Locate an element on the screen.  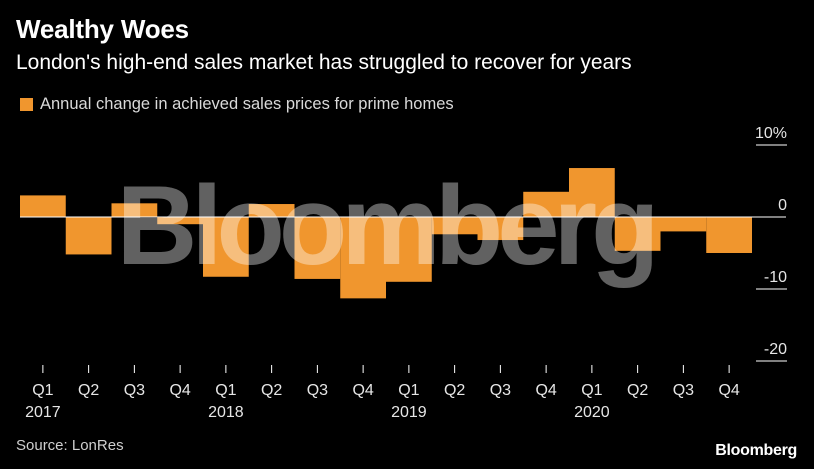
y-tick-label-1: 0 is located at coordinates (782, 205).